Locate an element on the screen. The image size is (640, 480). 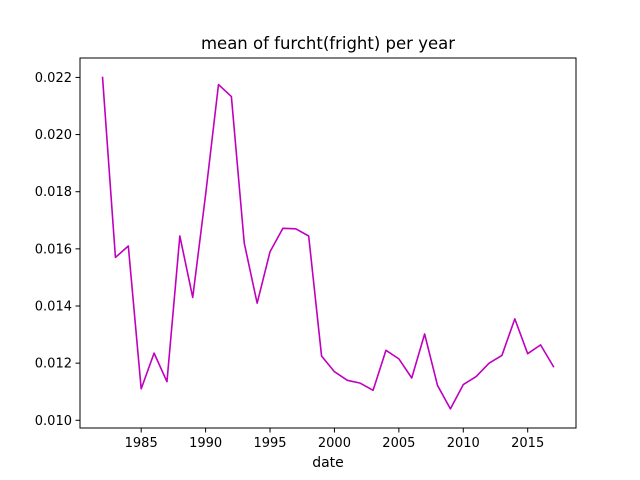
x-tick-label: 1990 is located at coordinates (205, 443).